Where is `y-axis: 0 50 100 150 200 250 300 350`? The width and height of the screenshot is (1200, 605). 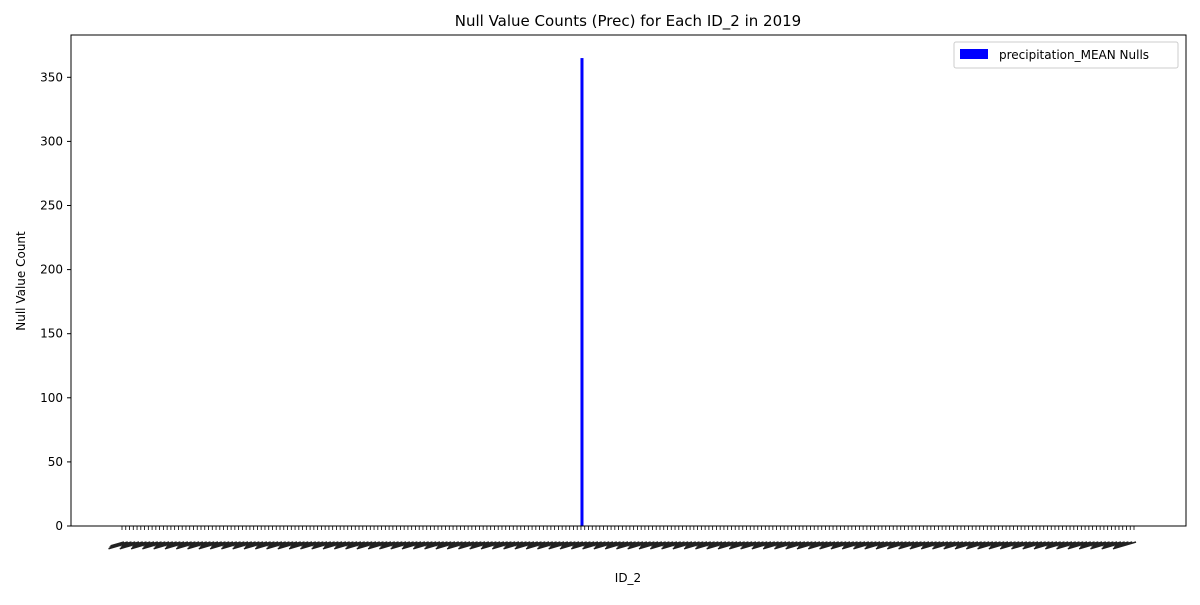
y-axis: 0 50 100 150 200 250 300 350 is located at coordinates (55, 301).